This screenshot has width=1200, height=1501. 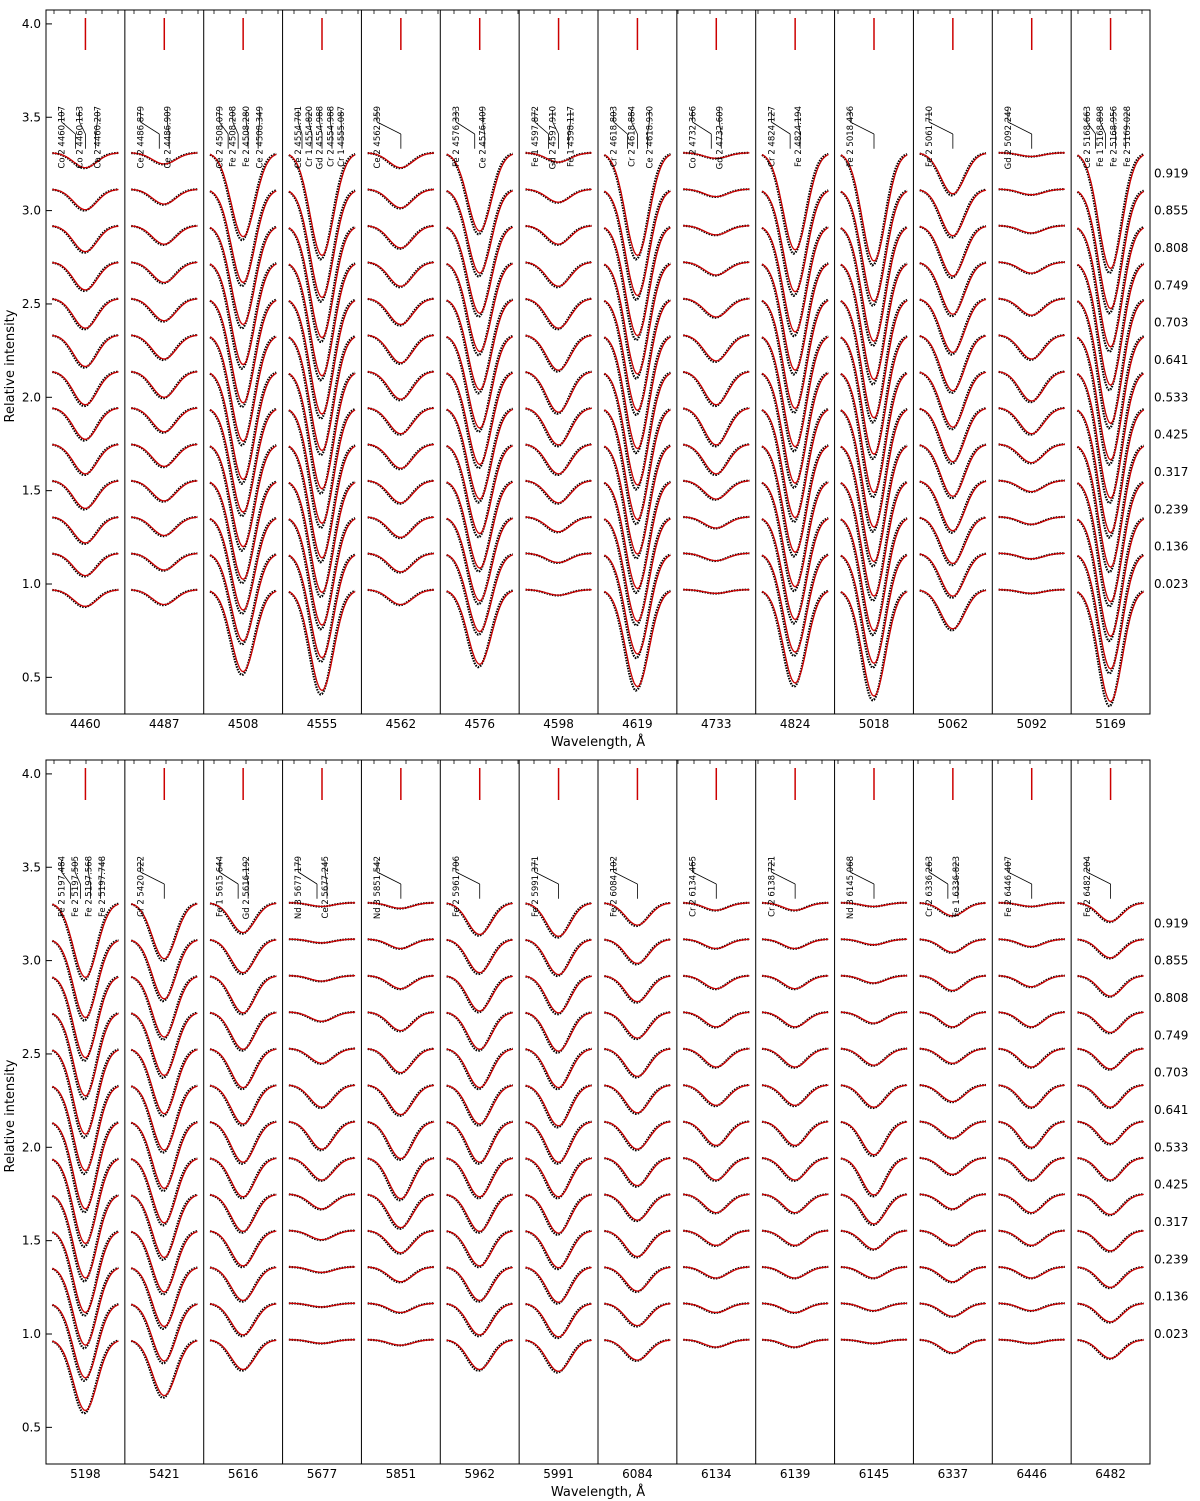 I want to click on phase-label: 0.641, so click(x=1171, y=360).